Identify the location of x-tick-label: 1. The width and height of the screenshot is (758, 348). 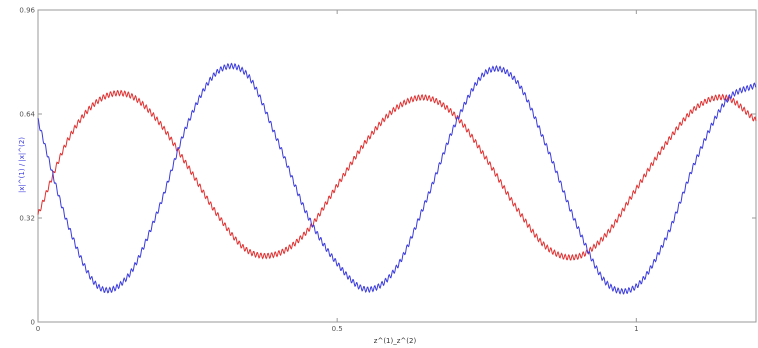
(636, 329).